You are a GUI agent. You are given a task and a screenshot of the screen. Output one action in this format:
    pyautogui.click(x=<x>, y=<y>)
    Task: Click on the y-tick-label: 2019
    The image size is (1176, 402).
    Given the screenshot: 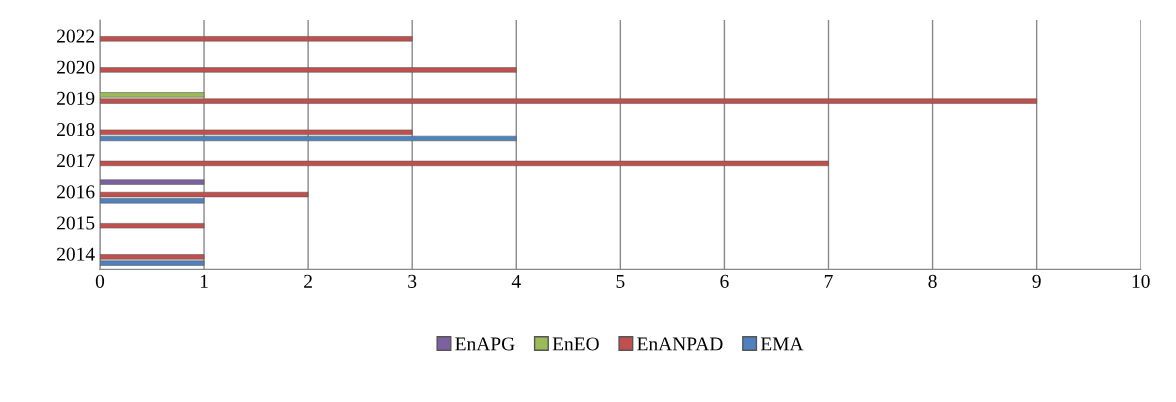 What is the action you would take?
    pyautogui.click(x=76, y=98)
    